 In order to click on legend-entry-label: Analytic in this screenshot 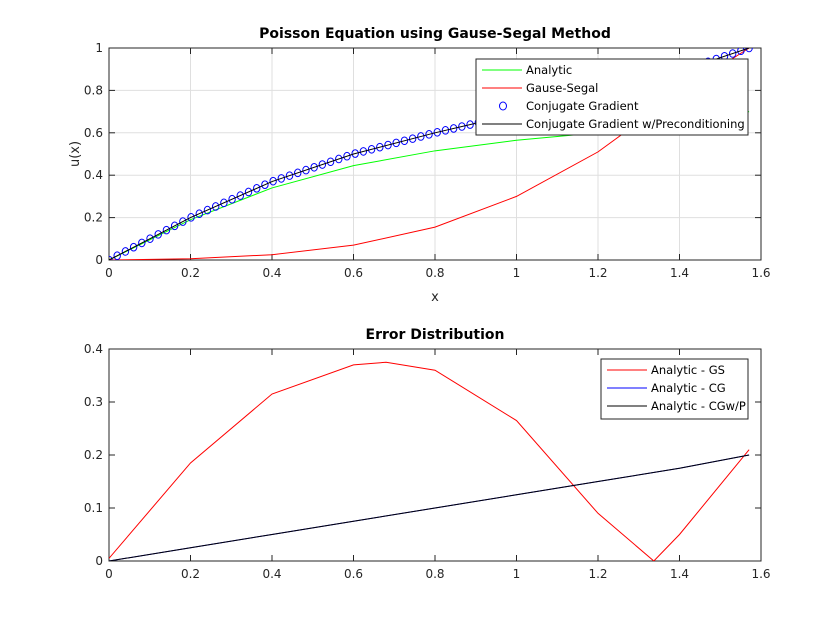, I will do `click(549, 70)`.